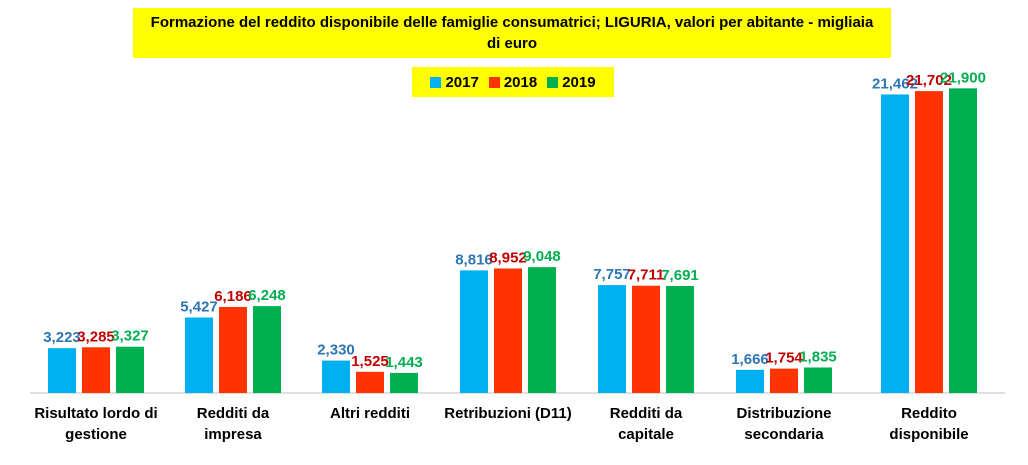  I want to click on legend-item-2017: 2017, so click(454, 82).